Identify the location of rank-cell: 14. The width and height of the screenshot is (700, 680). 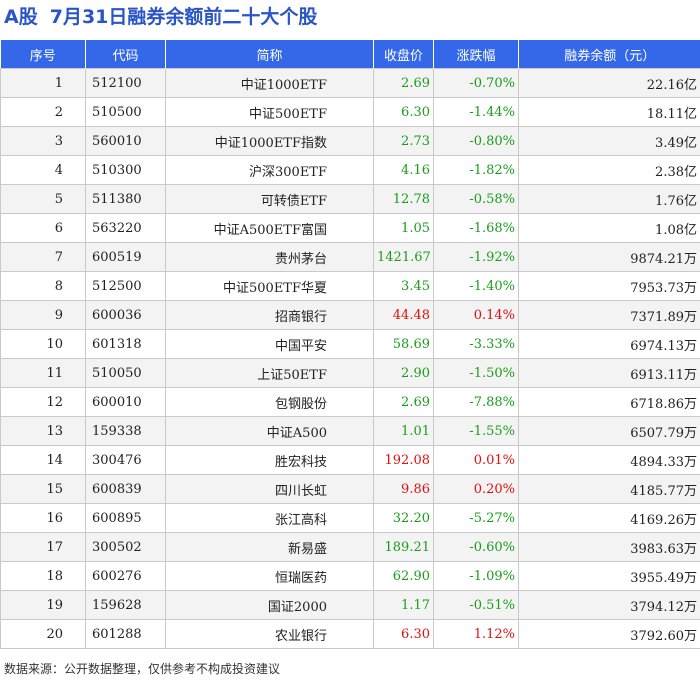
(43, 460).